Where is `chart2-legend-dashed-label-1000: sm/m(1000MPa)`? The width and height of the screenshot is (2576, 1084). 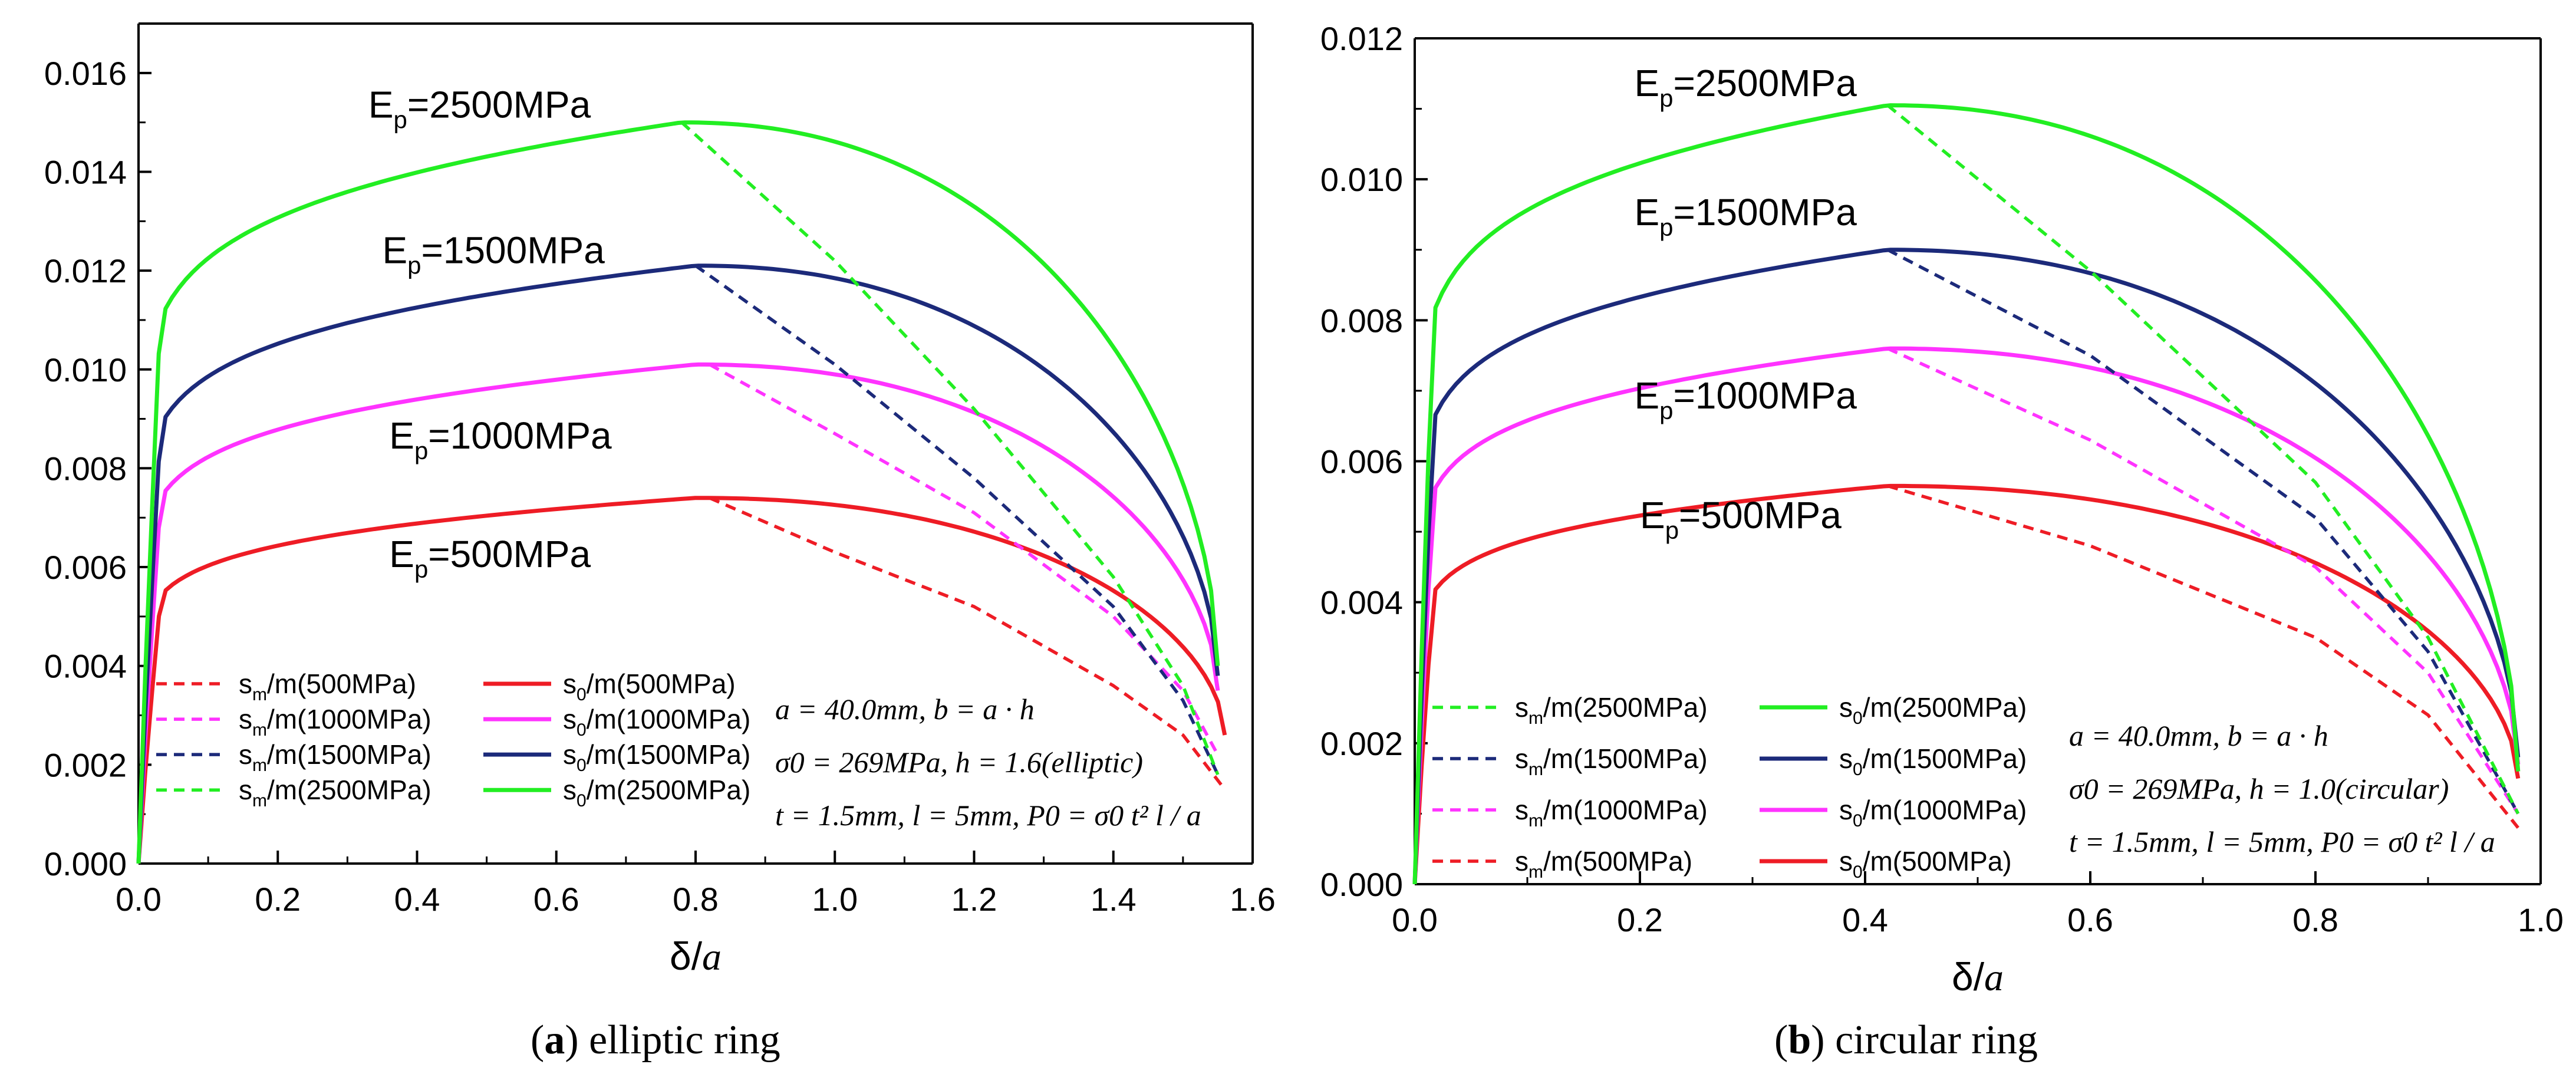 chart2-legend-dashed-label-1000: sm/m(1000MPa) is located at coordinates (1611, 813).